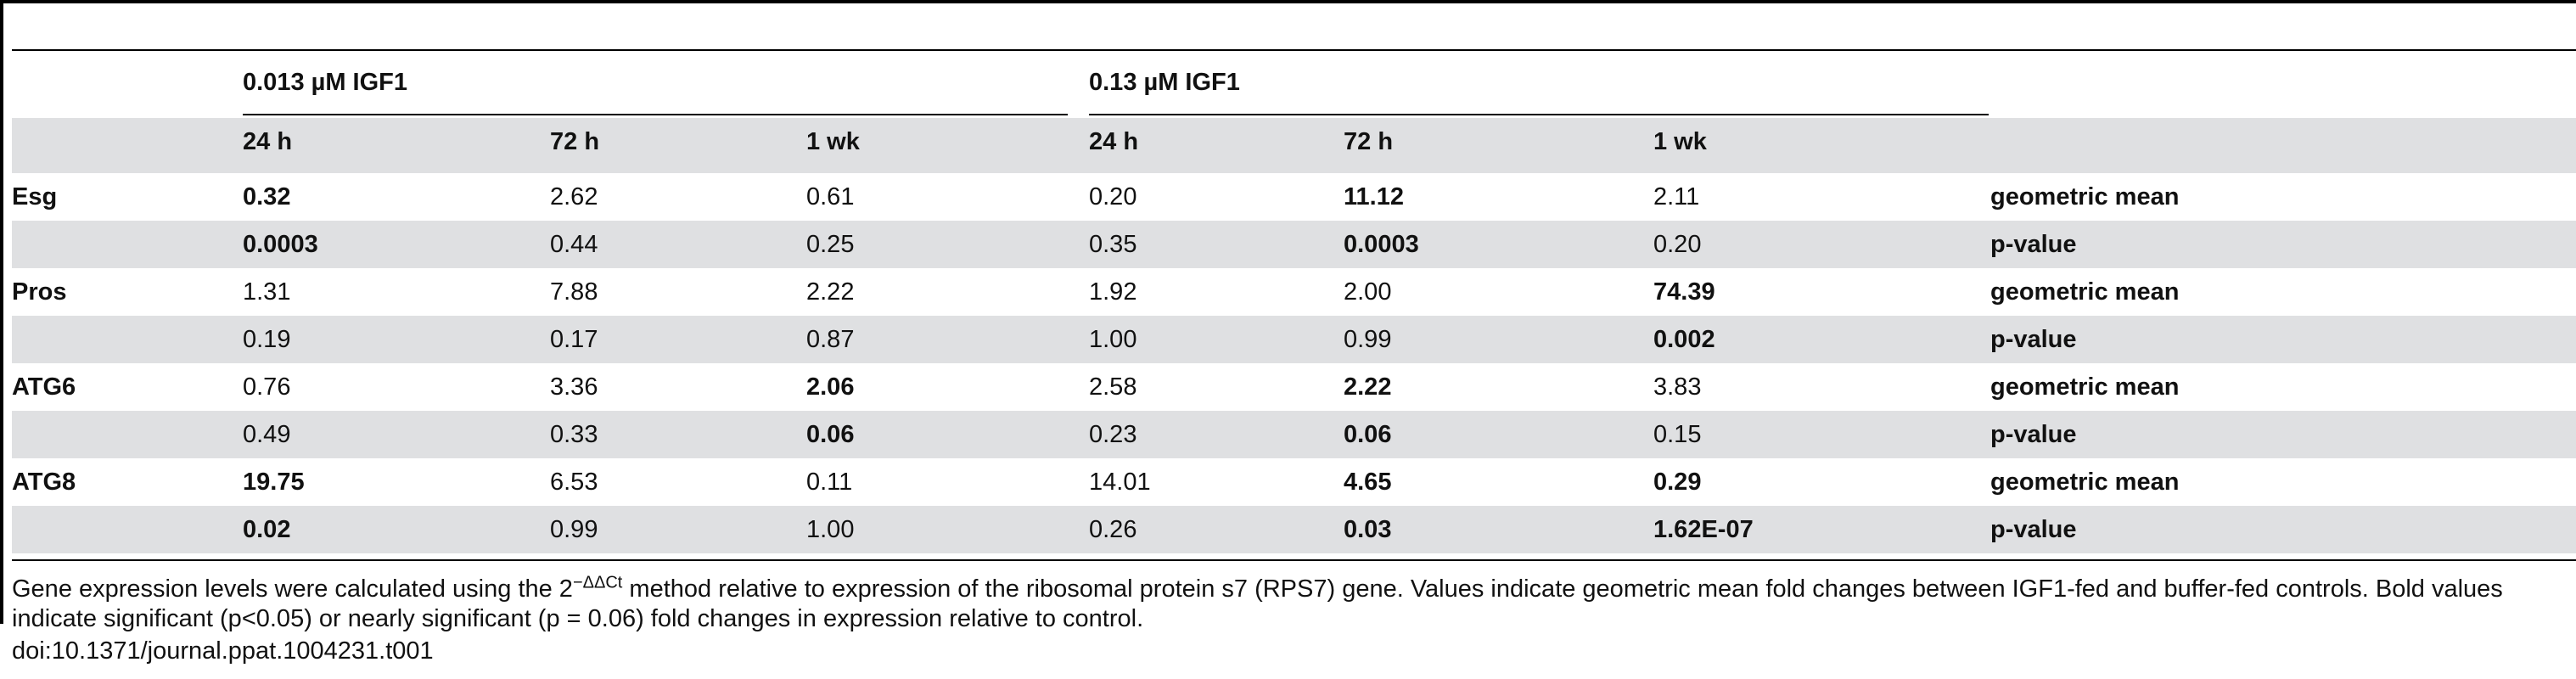 The width and height of the screenshot is (2576, 679). I want to click on subheader-1wk-low: 1 wk, so click(833, 141).